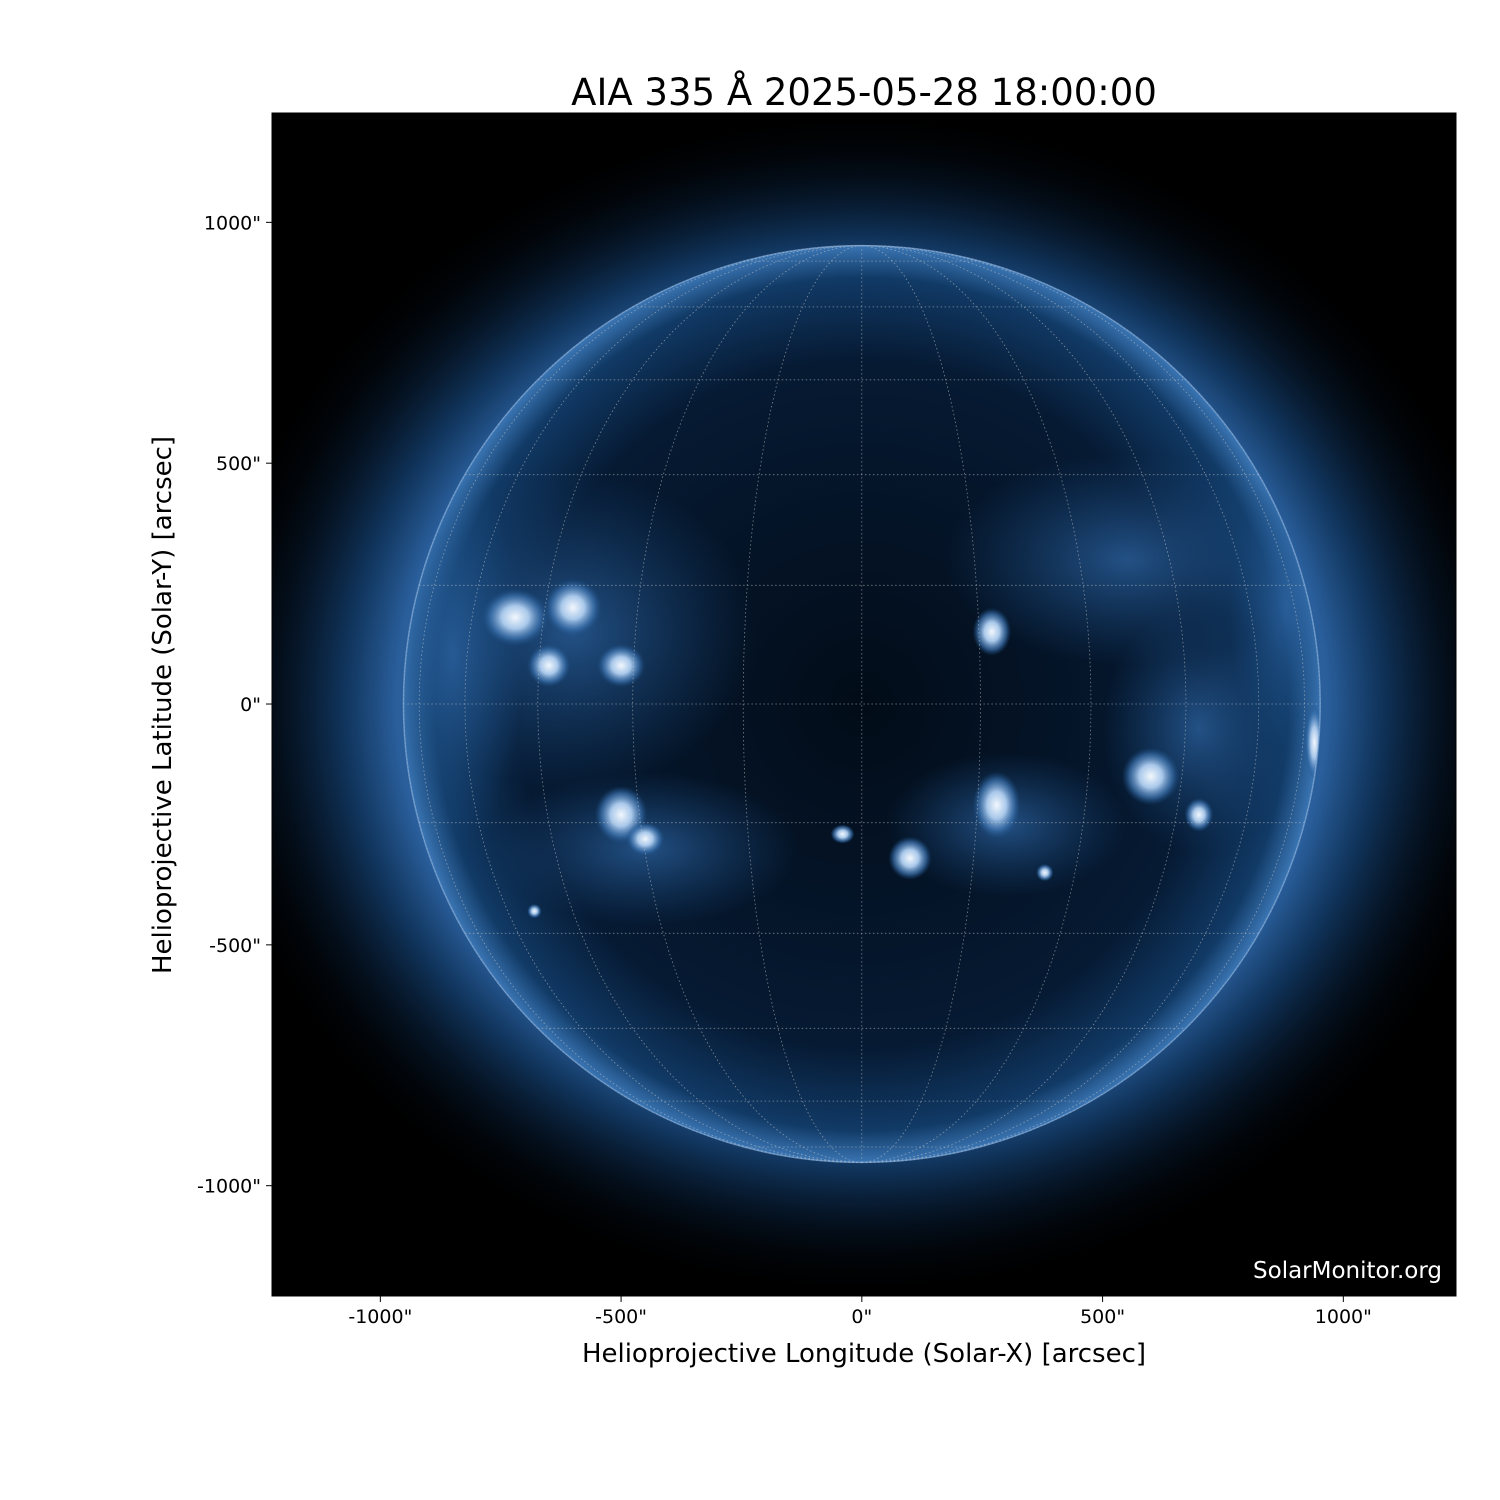 The image size is (1500, 1500). I want to click on x-tick-label: 0", so click(861, 1317).